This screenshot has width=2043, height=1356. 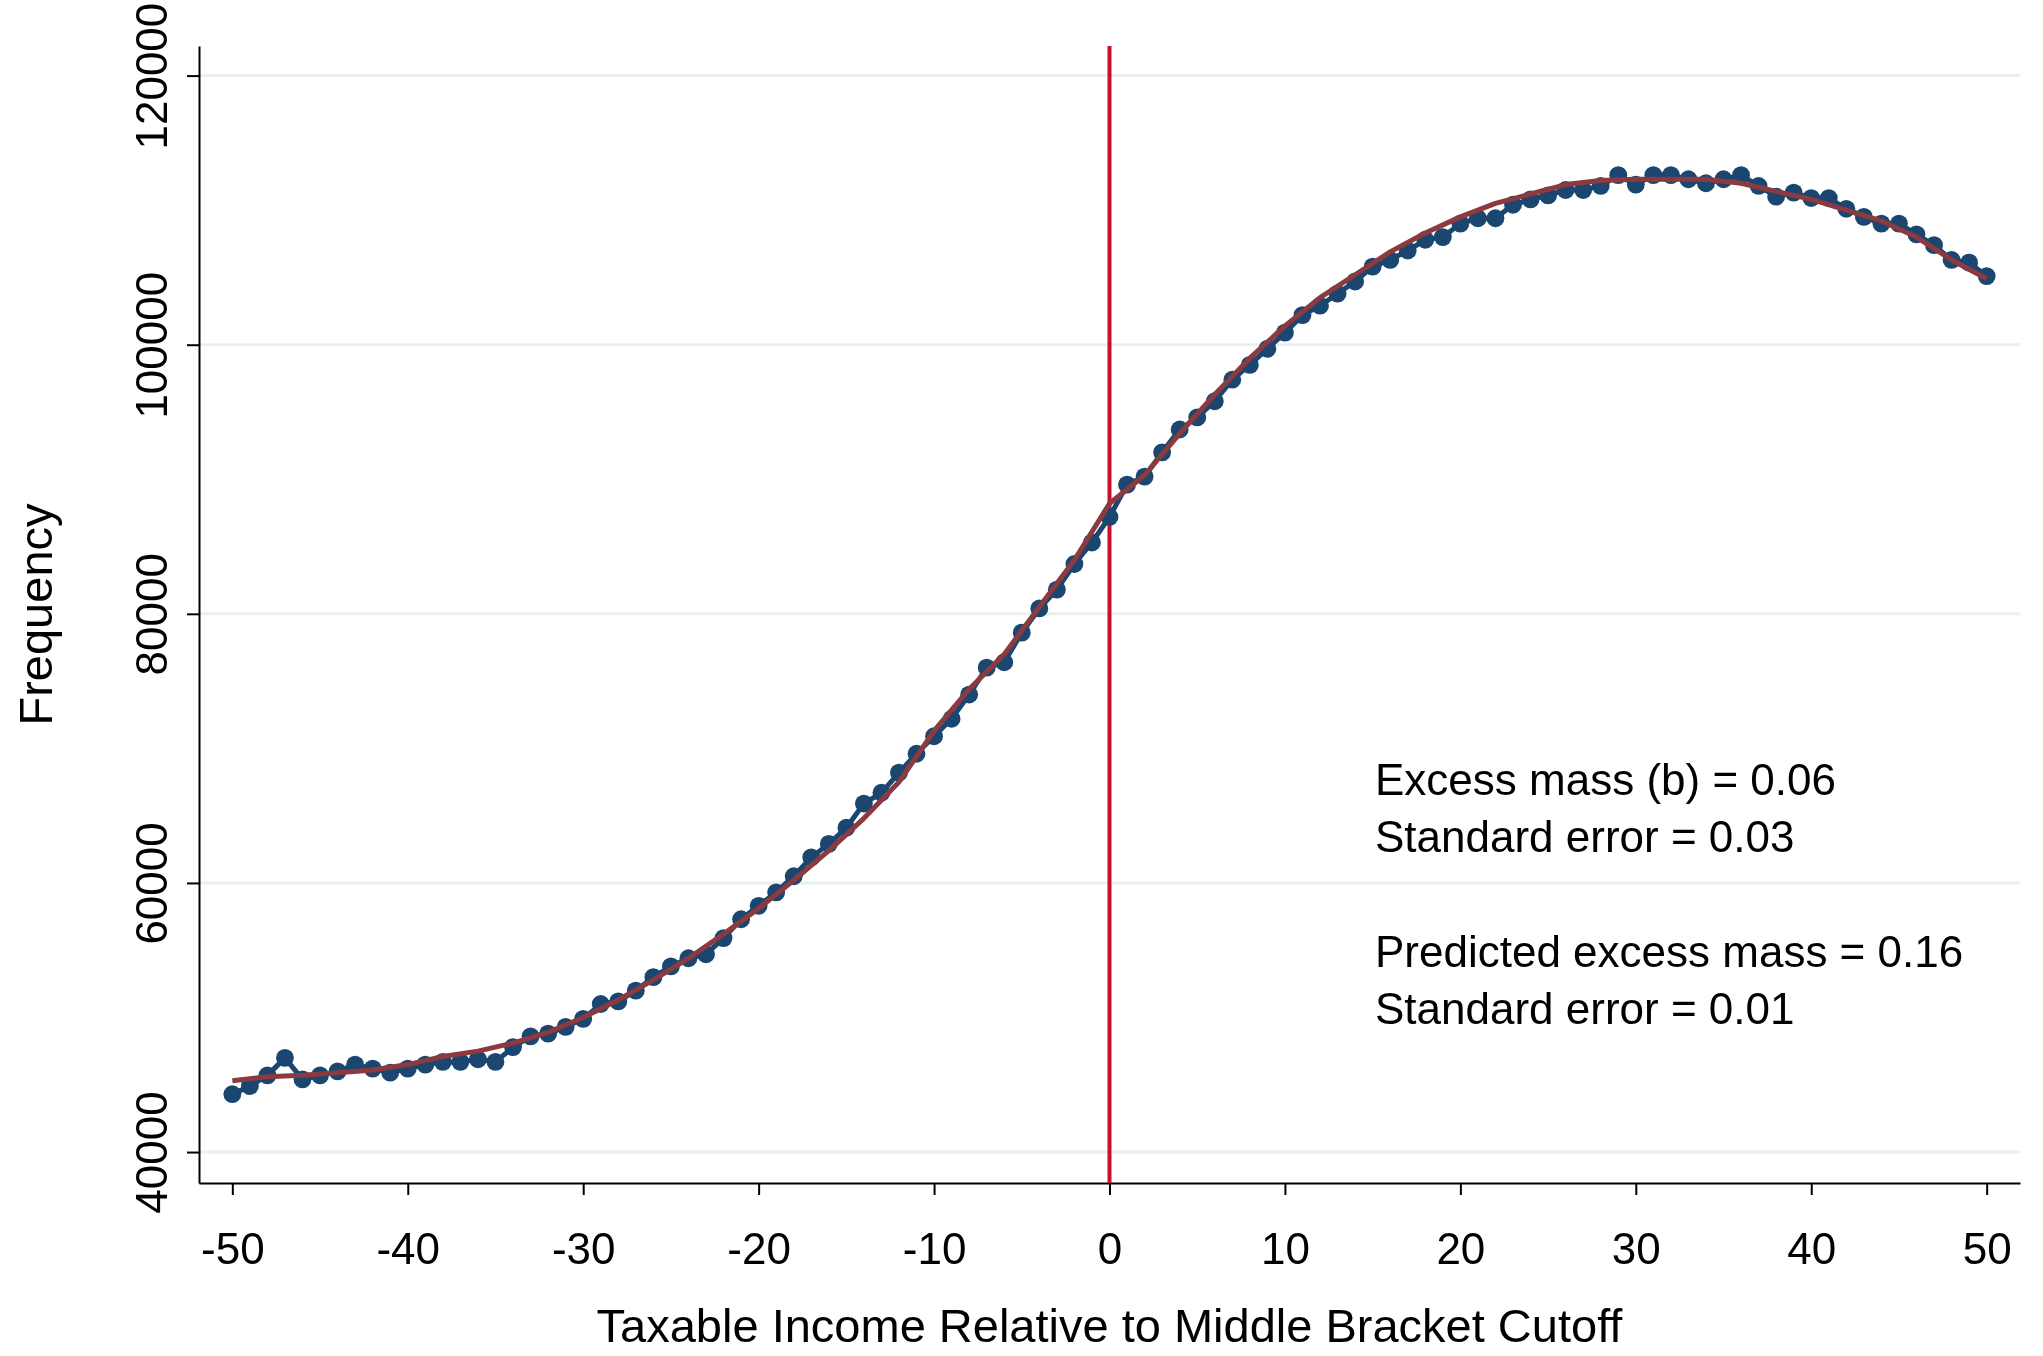 I want to click on y-tick-label: 100000, so click(x=151, y=345).